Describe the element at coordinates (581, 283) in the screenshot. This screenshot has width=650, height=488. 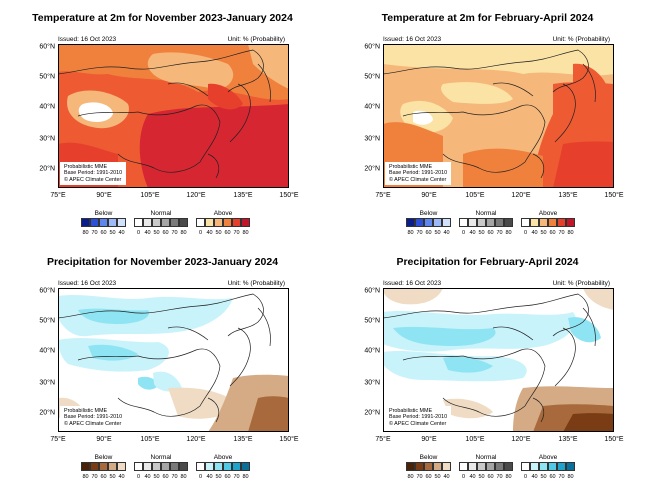
I see `unit-label: Unit: % (Probability)` at that location.